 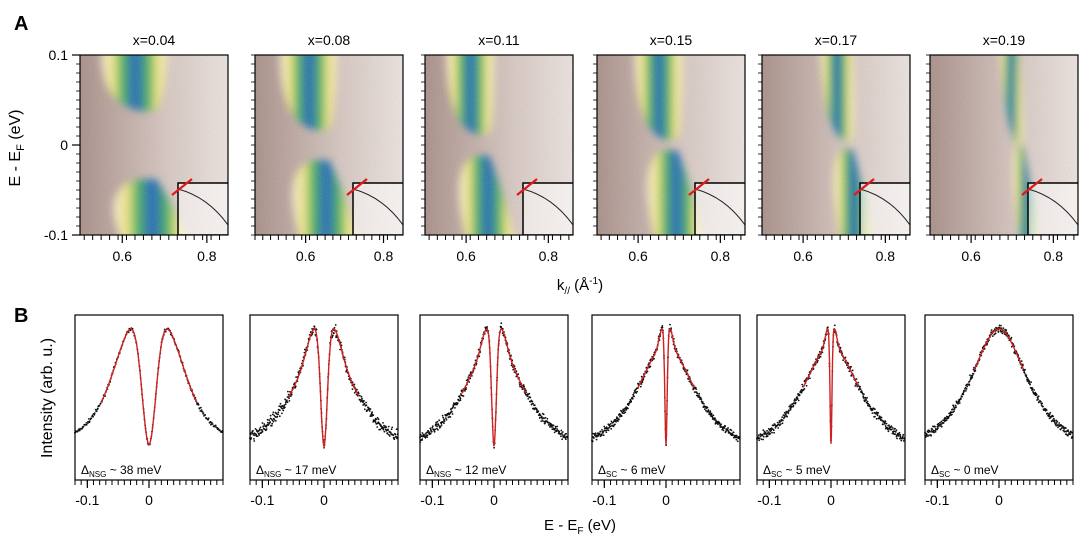 What do you see at coordinates (580, 527) in the screenshot?
I see `panel-b-xlabel: E - EF (eV)` at bounding box center [580, 527].